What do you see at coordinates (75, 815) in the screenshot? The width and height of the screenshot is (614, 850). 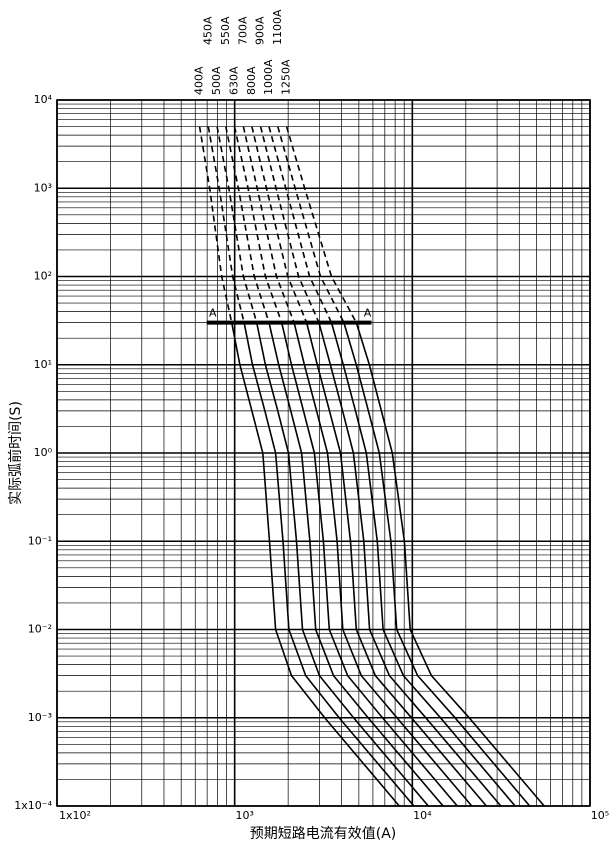 I see `x-tick-label: 1x10²` at bounding box center [75, 815].